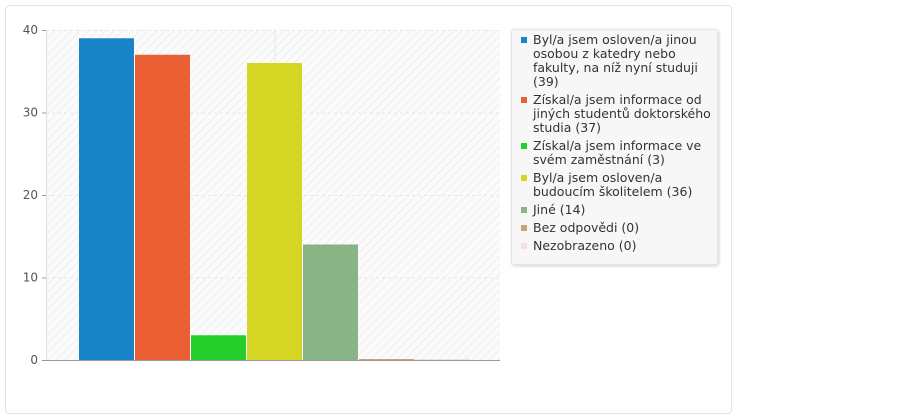 The image size is (897, 420). Describe the element at coordinates (30, 195) in the screenshot. I see `y-tick-label-20: 20` at that location.